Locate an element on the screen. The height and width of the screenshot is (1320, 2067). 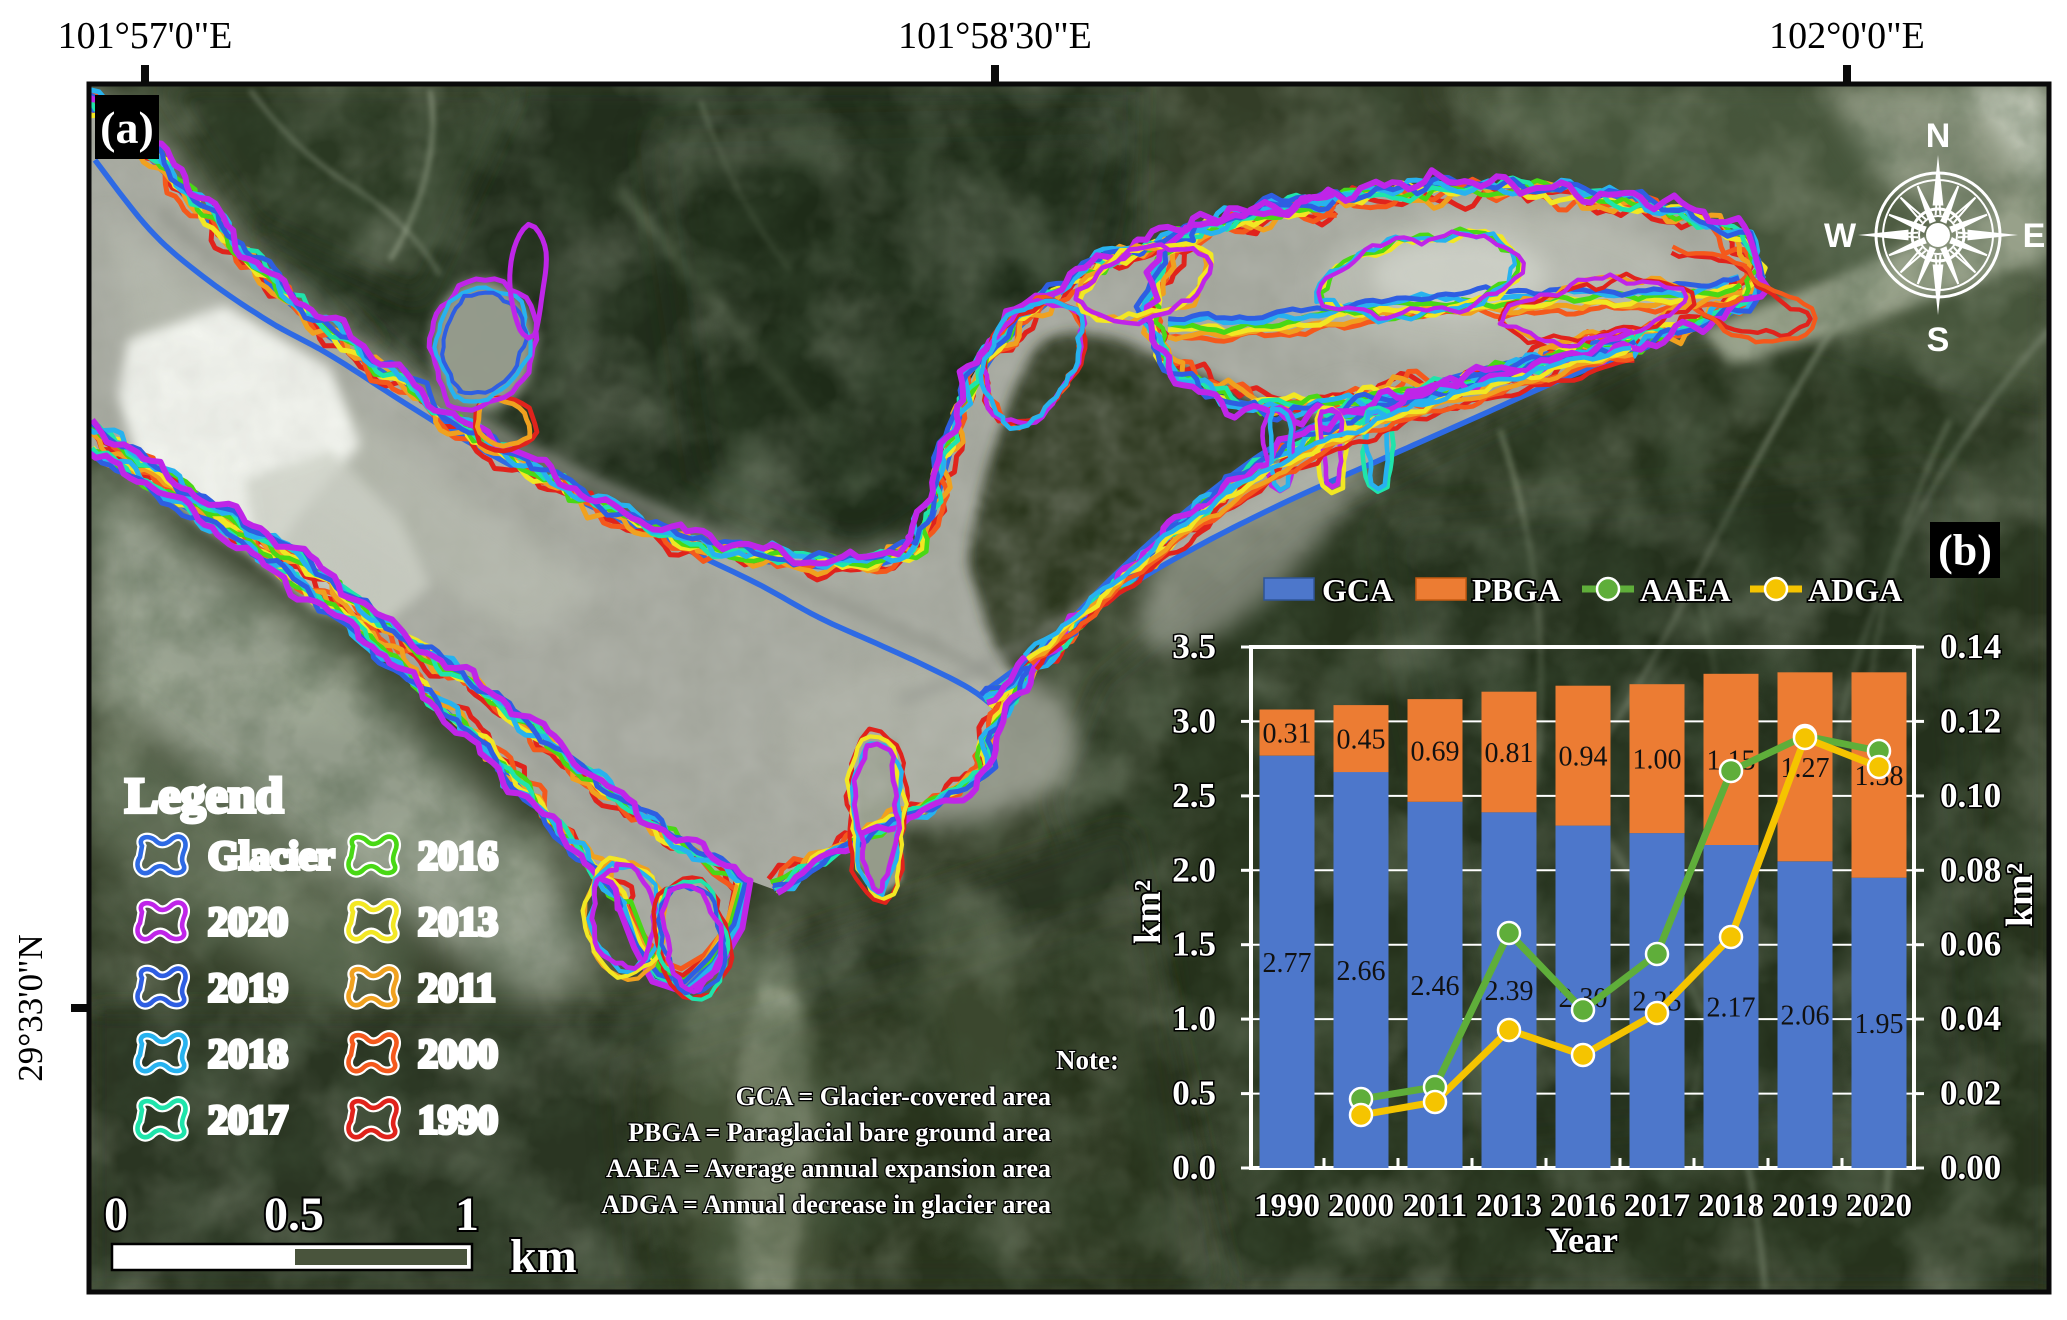
svg-text: km is located at coordinates (543, 1256).